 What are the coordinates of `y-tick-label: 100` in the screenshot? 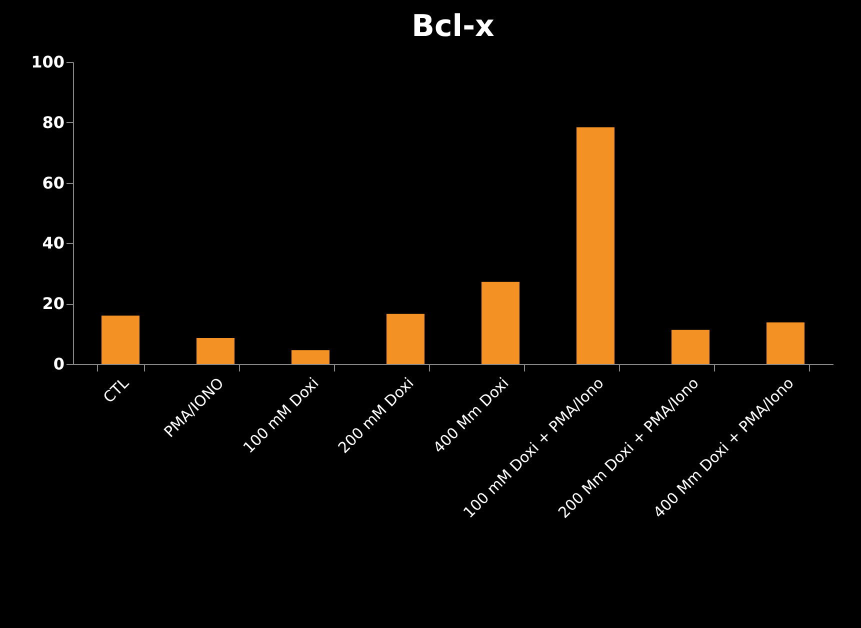 It's located at (47, 62).